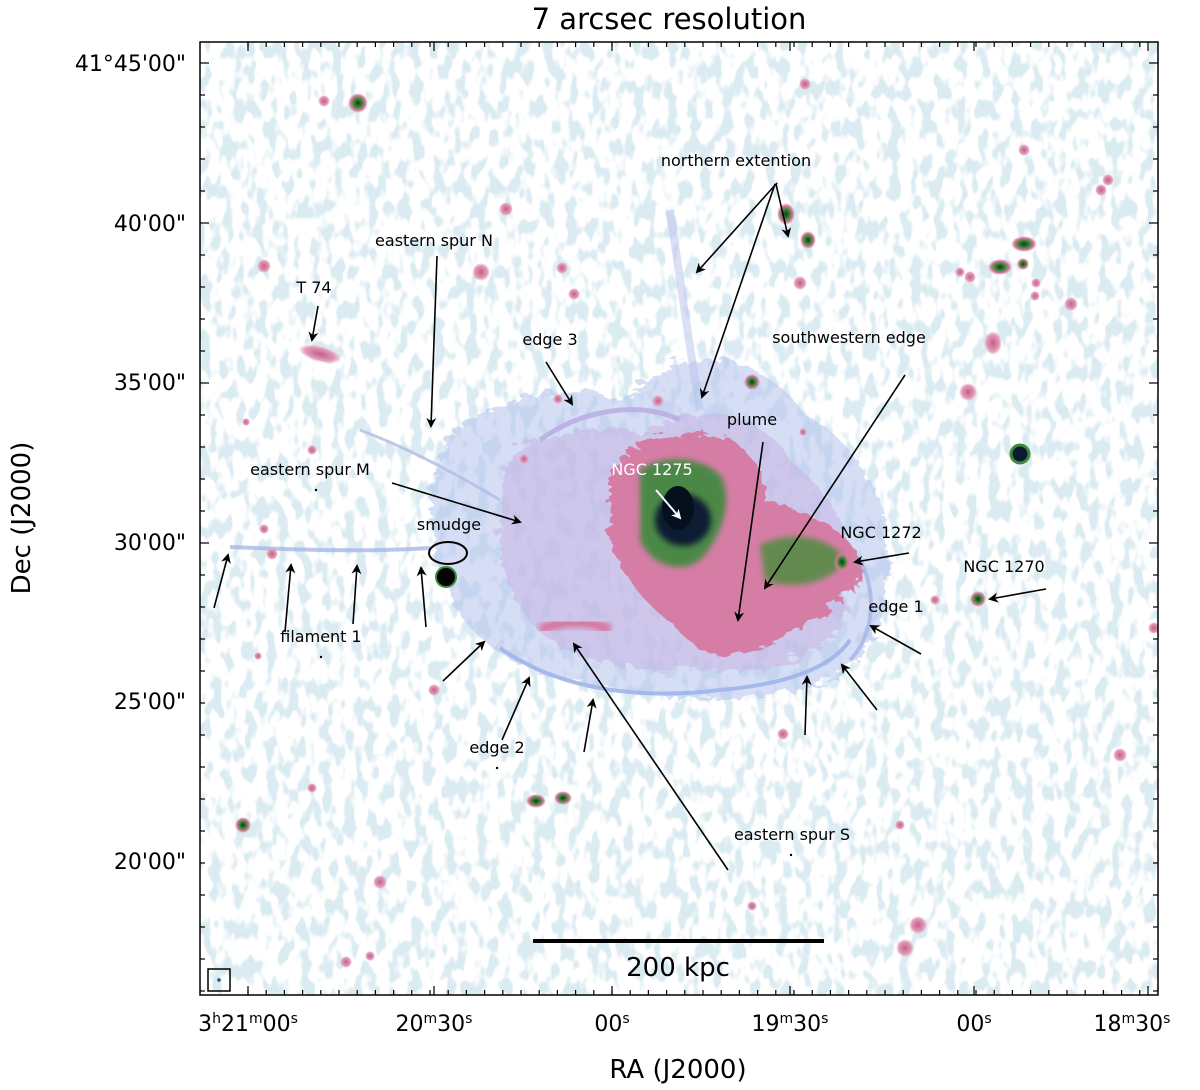 This screenshot has height=1090, width=1200. Describe the element at coordinates (651, 469) in the screenshot. I see `label-ngc1275: NGC 1275` at that location.